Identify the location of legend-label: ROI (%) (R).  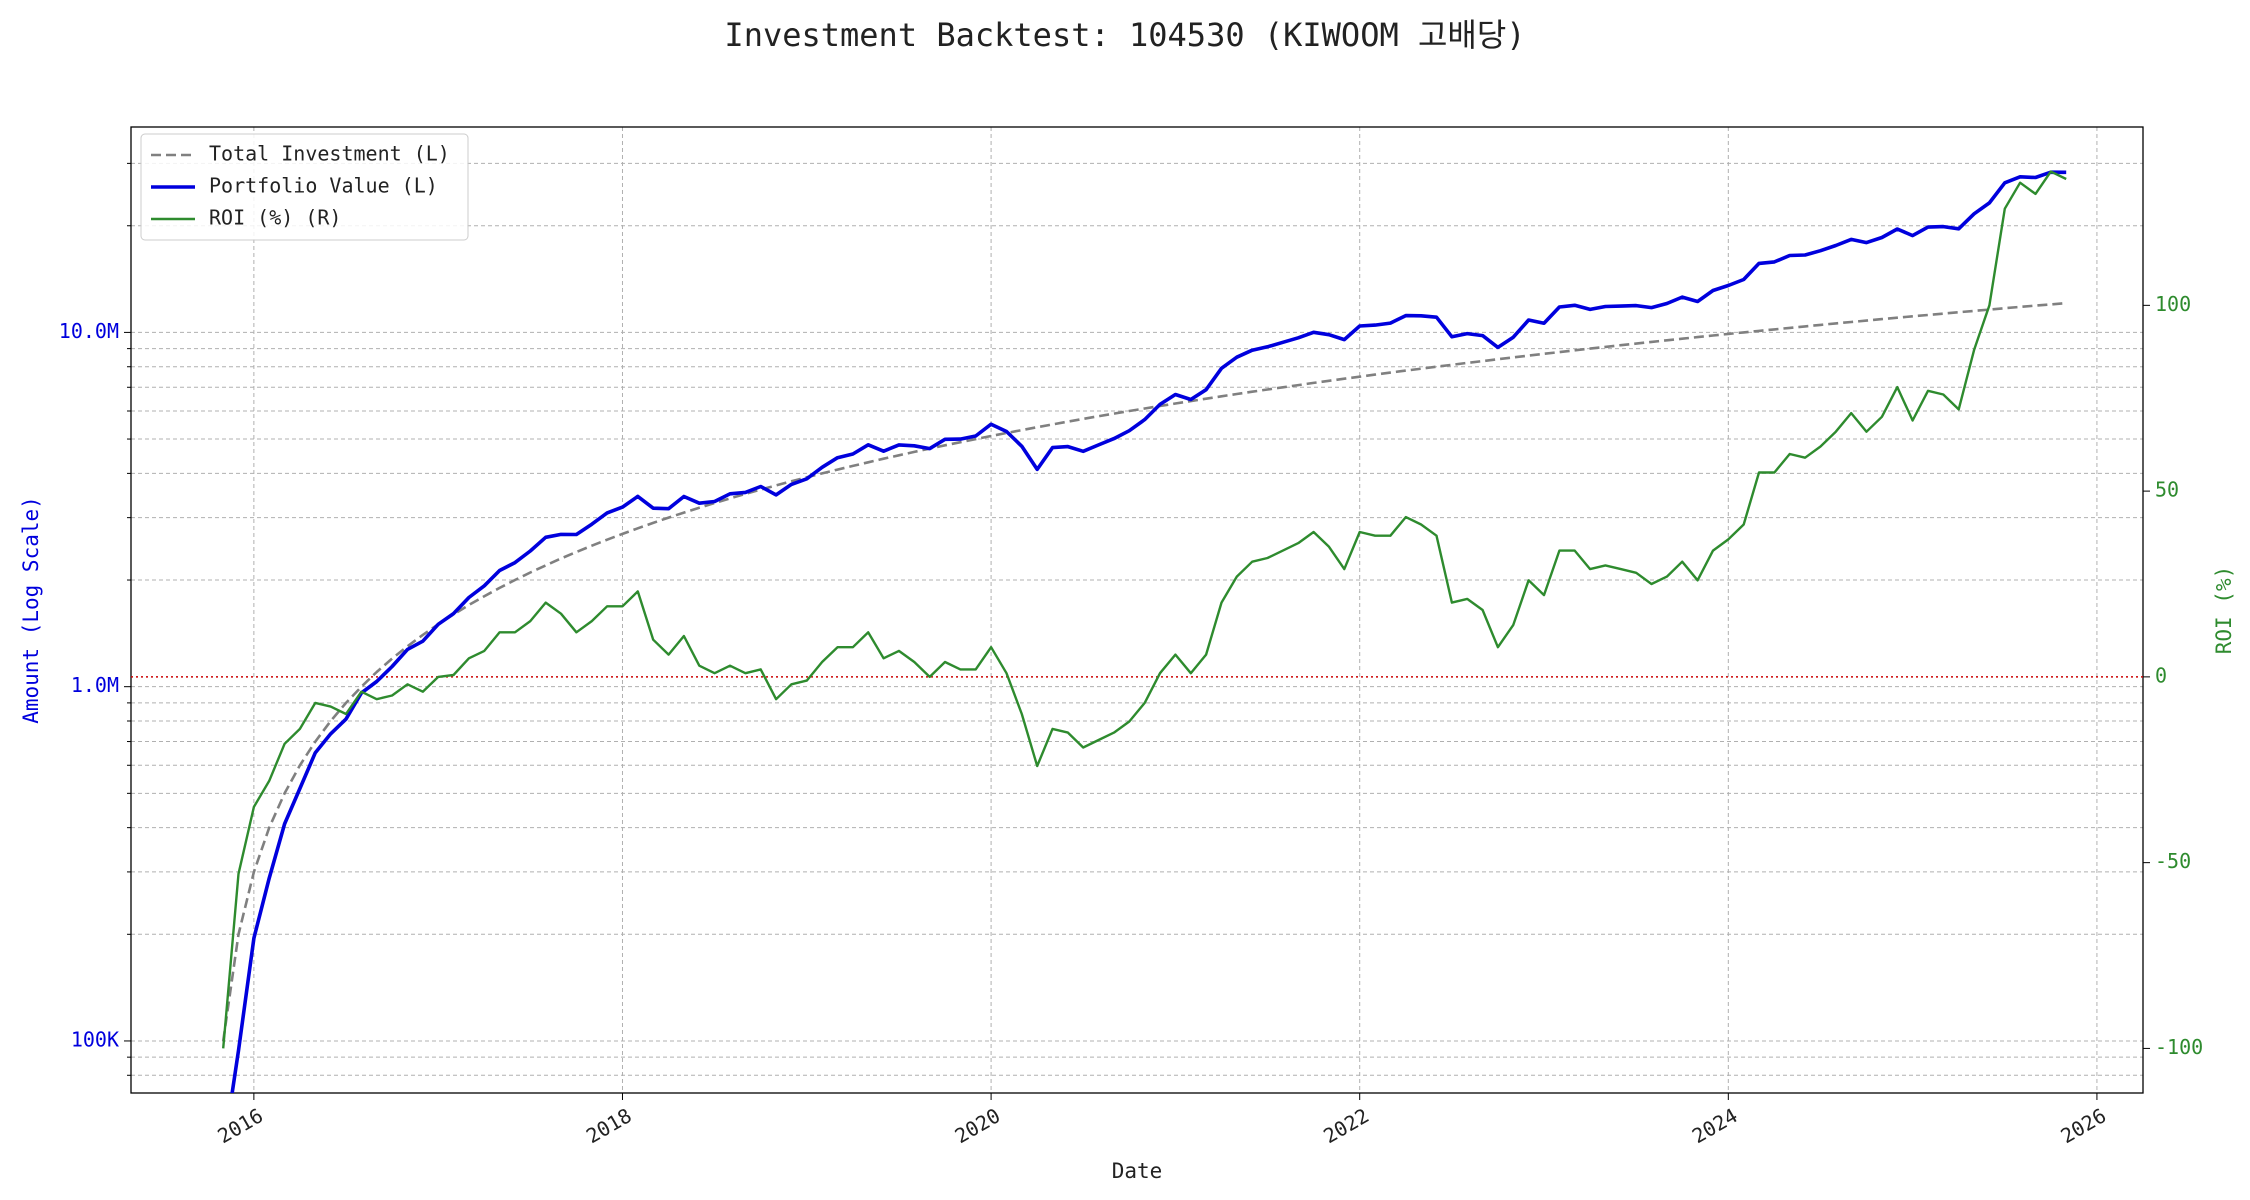
(275, 218).